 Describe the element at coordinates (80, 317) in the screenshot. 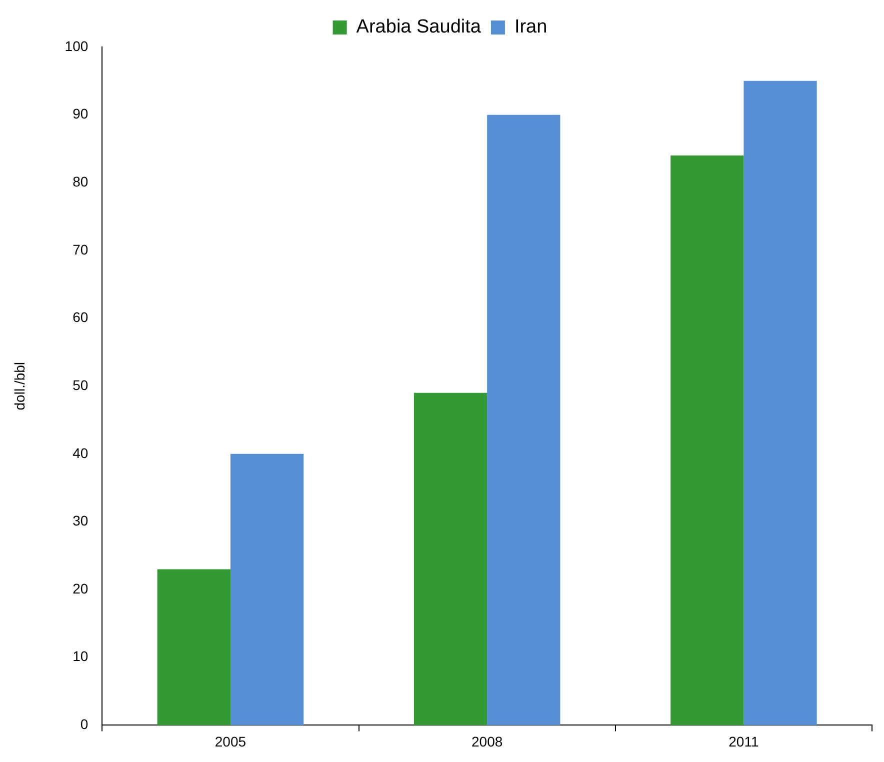

I see `y-tick-label: 60` at that location.